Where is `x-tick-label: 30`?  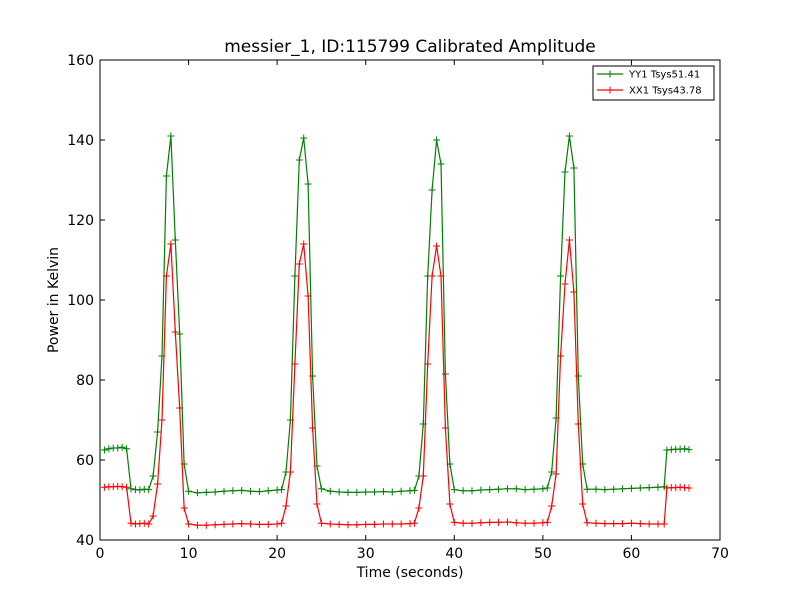
x-tick-label: 30 is located at coordinates (366, 554).